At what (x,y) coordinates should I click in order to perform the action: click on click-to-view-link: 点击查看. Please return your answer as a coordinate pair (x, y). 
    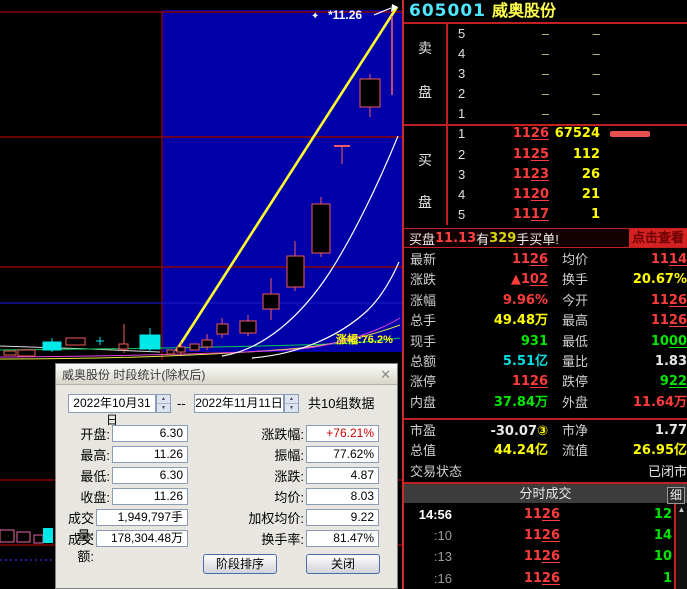
    Looking at the image, I should click on (657, 238).